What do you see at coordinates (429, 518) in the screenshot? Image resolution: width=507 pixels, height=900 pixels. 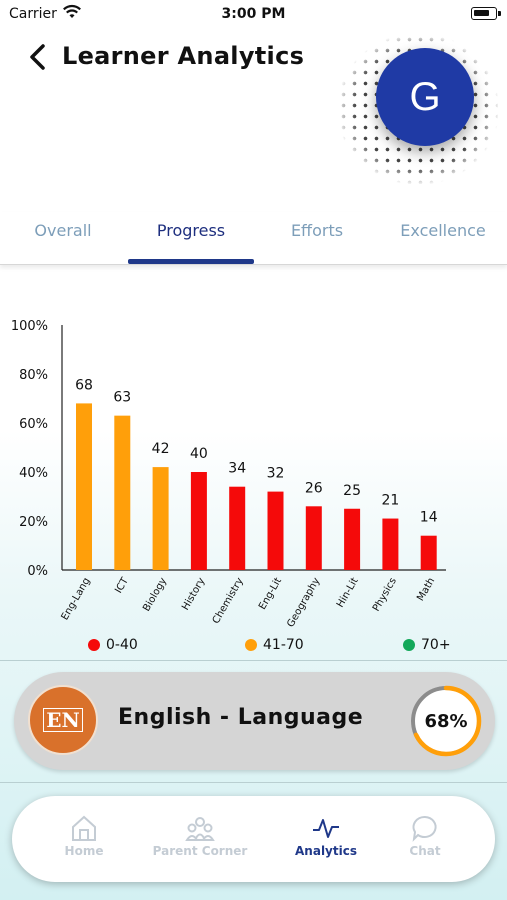 I see `bar-value-label: 14` at bounding box center [429, 518].